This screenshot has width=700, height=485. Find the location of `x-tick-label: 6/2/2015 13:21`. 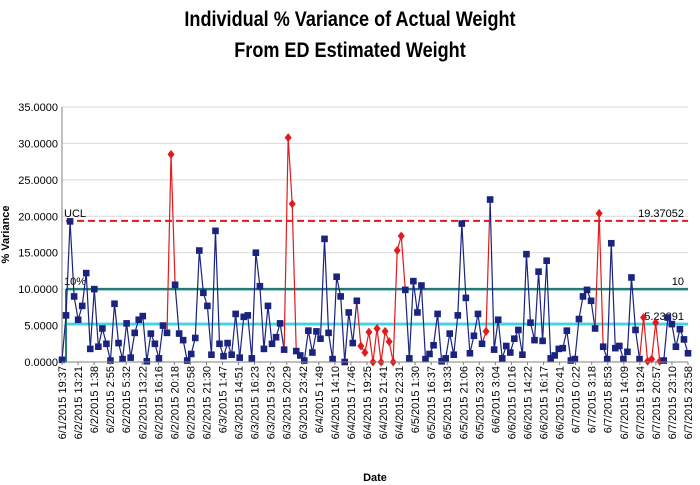

x-tick-label: 6/2/2015 13:21 is located at coordinates (79, 402).